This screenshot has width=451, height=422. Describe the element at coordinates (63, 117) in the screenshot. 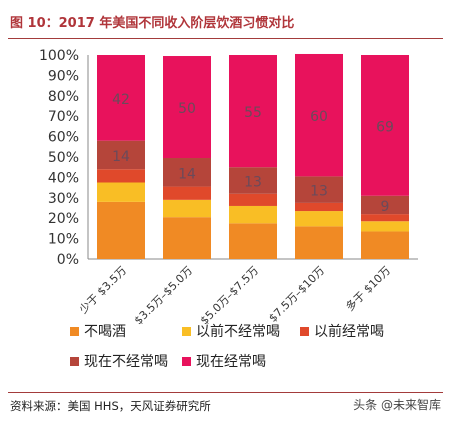

I see `y-tick-label: 70%` at that location.